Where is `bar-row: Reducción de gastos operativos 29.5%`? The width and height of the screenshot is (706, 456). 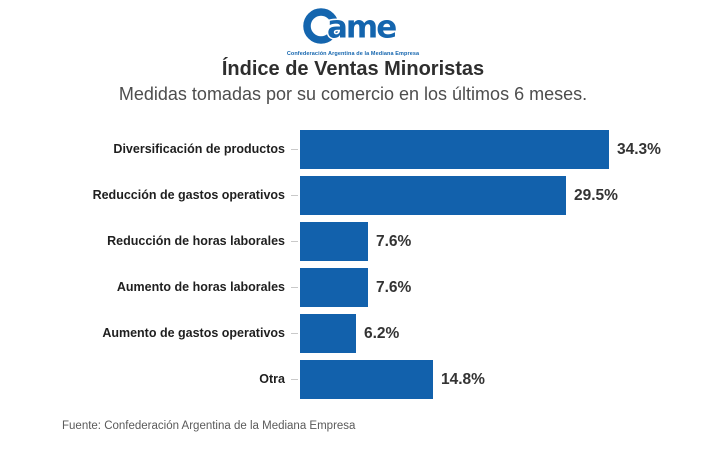 bar-row: Reducción de gastos operativos 29.5% is located at coordinates (353, 195).